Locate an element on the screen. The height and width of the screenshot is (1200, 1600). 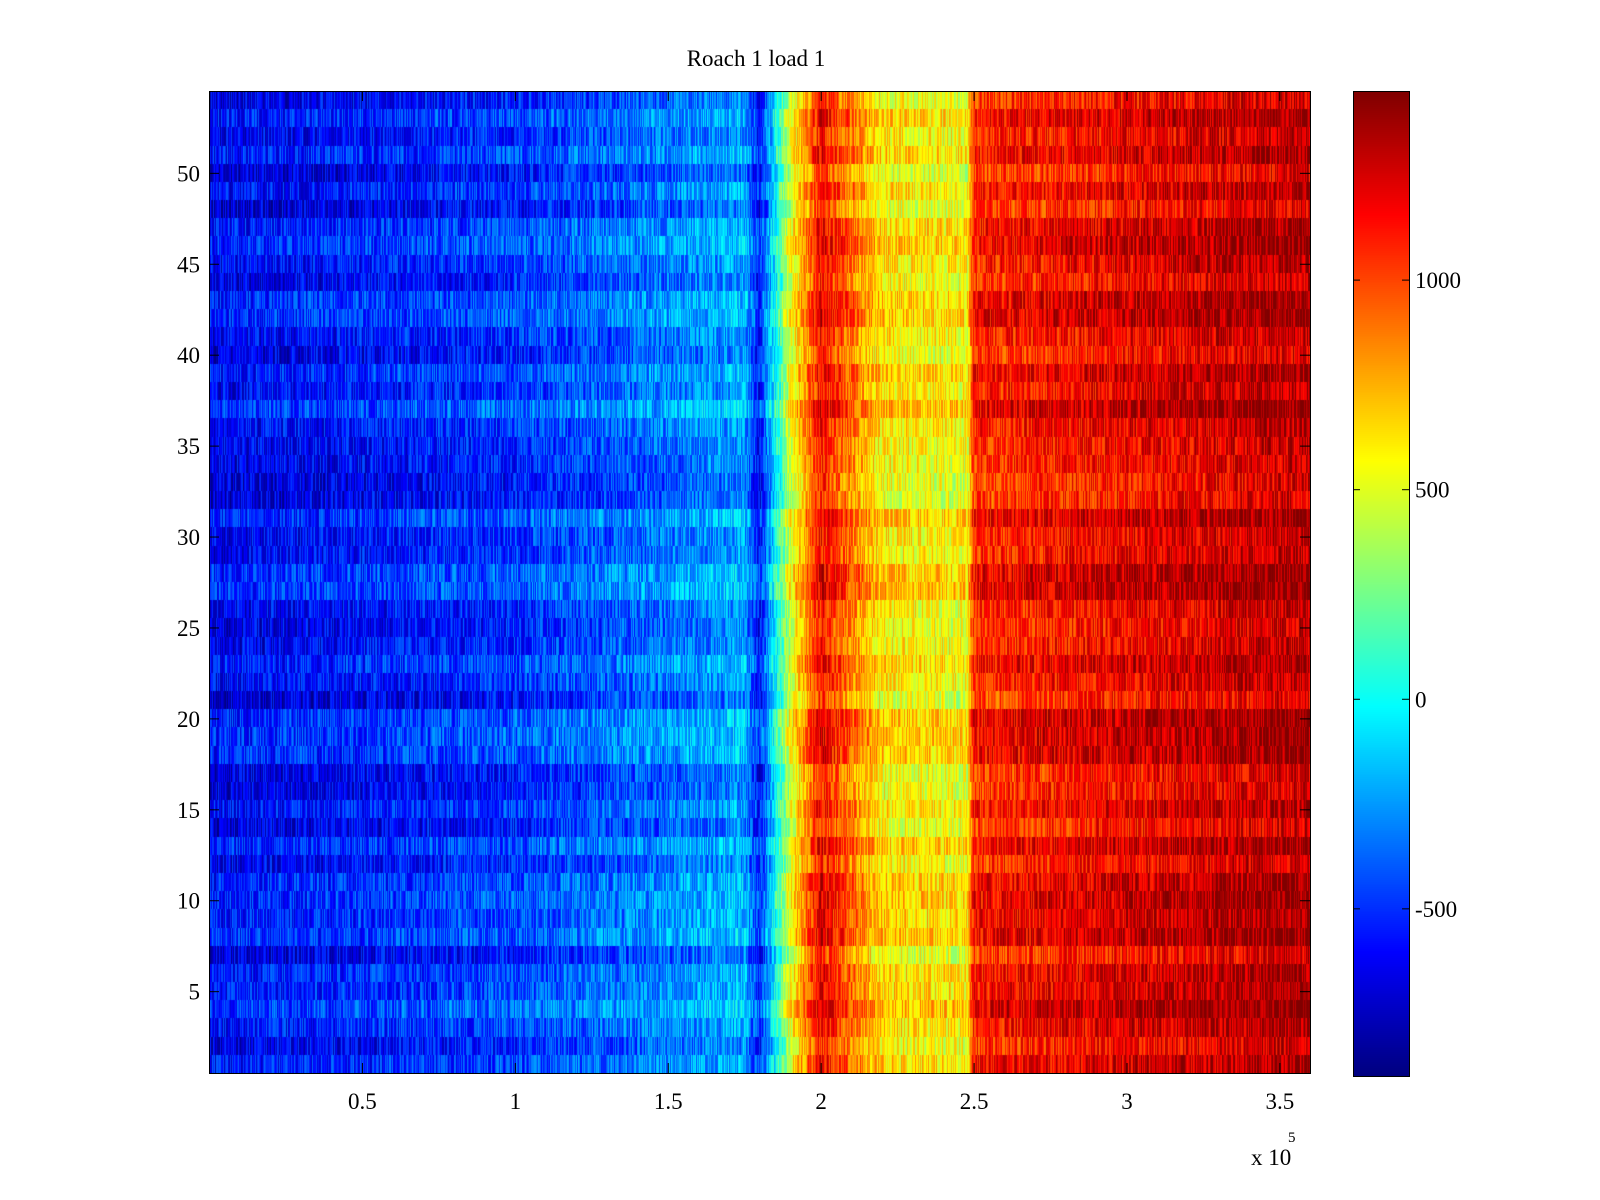
y-tick-label: 5 is located at coordinates (195, 992).